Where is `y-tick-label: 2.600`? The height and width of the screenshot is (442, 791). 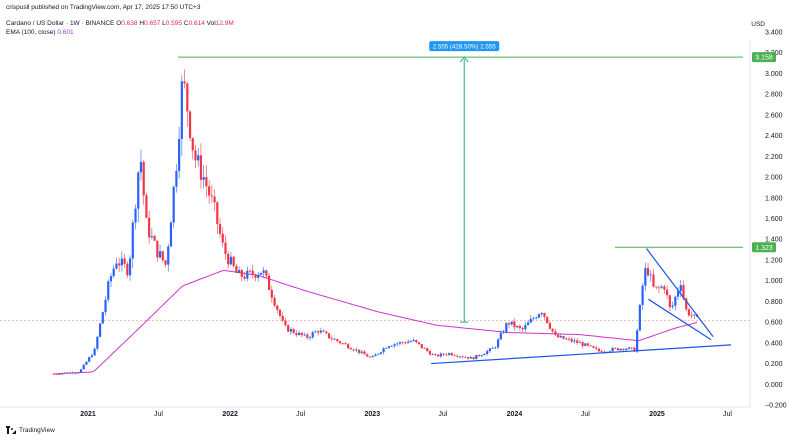
y-tick-label: 2.600 is located at coordinates (774, 115).